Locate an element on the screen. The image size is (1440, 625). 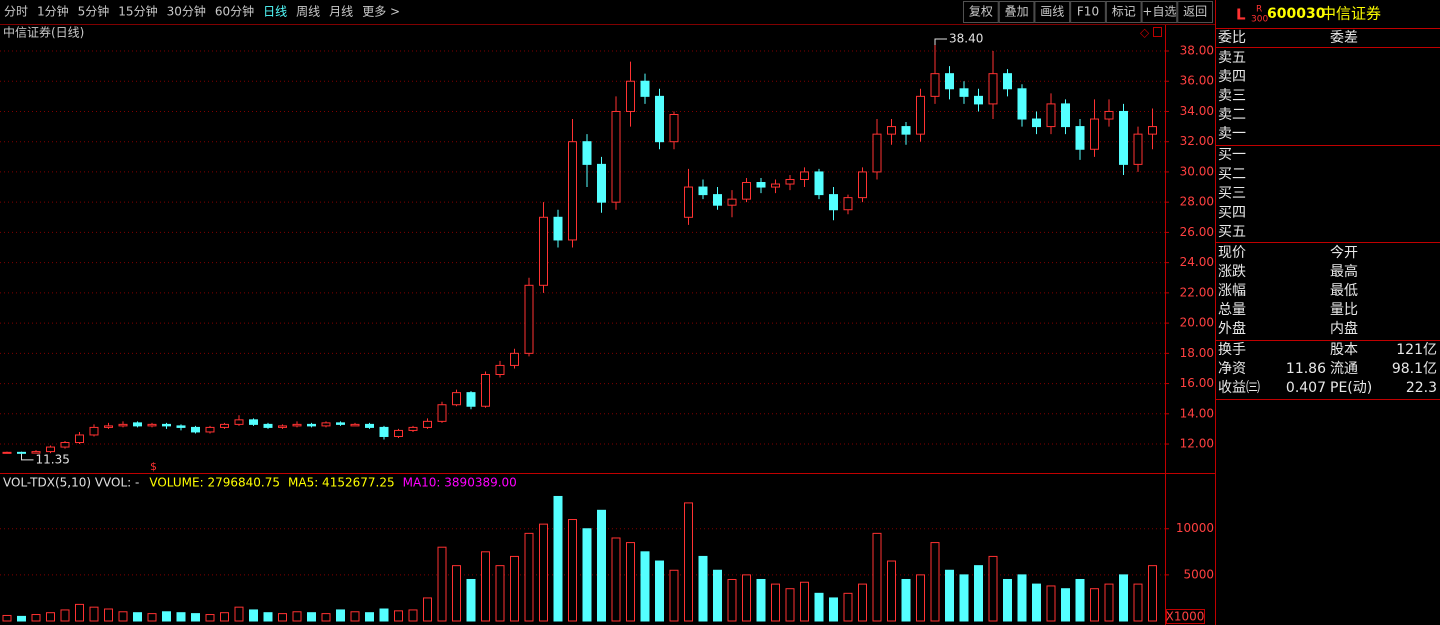
icon is located at coordinates (1157, 32).